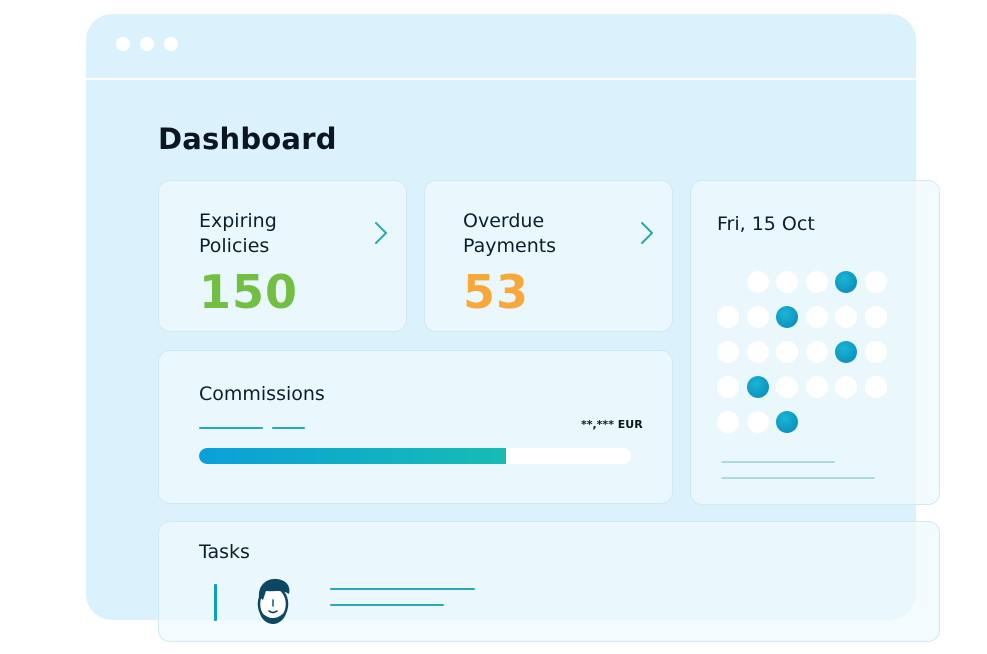 The image size is (987, 654). I want to click on overdue-payments-card: Overdue Payments 53, so click(548, 256).